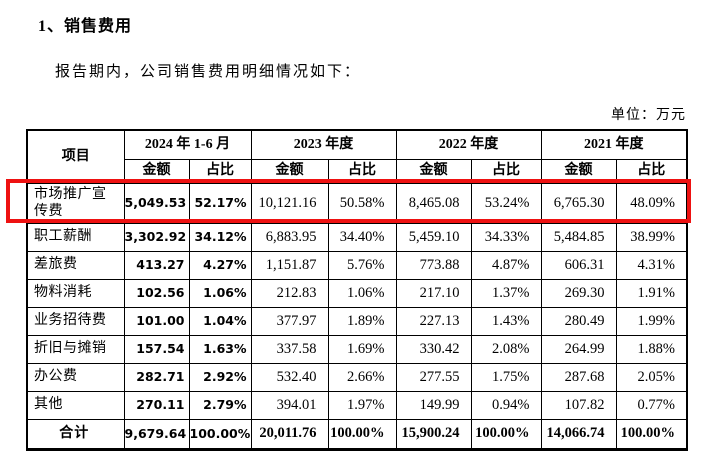  Describe the element at coordinates (578, 405) in the screenshot. I see `cell-2021-amount: 107.82` at that location.